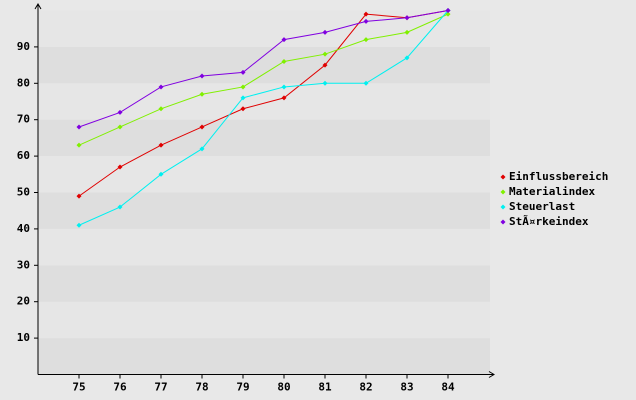 The height and width of the screenshot is (400, 636). I want to click on legend-label: StÃ¤rkeindex, so click(549, 221).